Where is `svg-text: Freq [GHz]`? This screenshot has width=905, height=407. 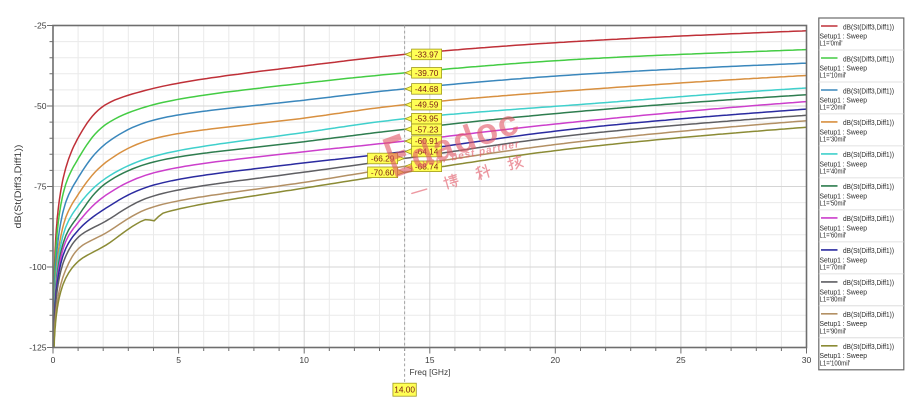
svg-text: Freq [GHz] is located at coordinates (430, 372).